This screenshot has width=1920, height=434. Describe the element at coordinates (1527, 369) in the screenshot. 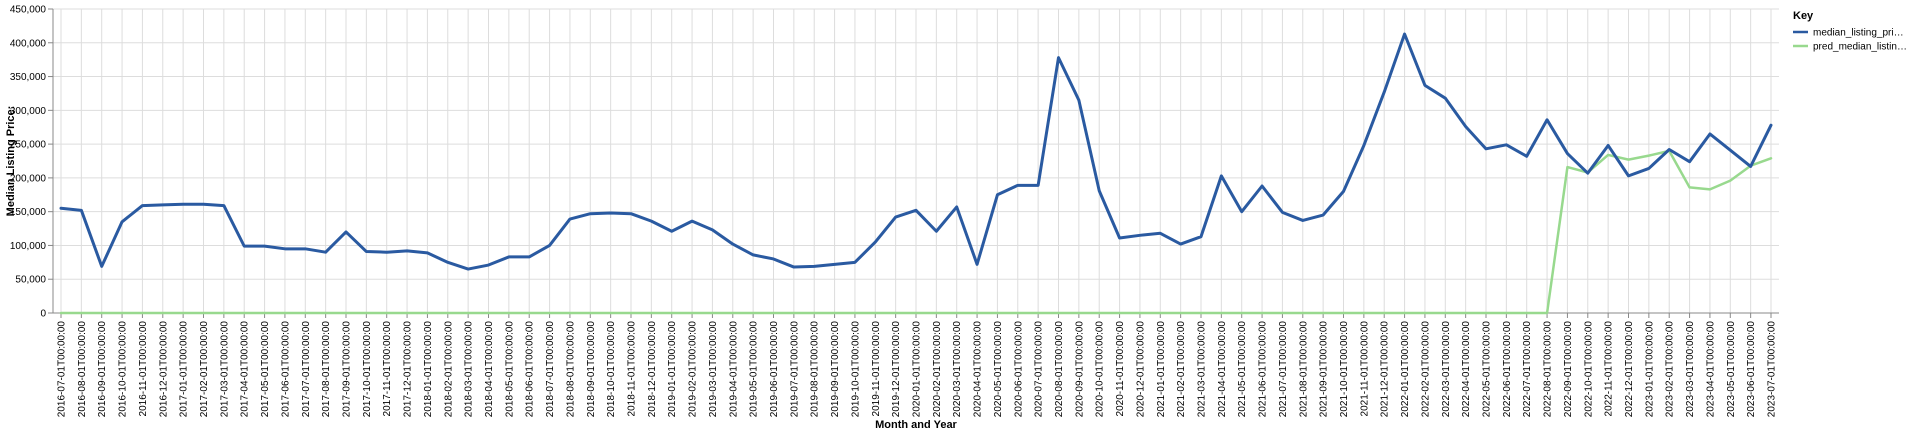

I see `x-tick-label: 2022-07-01T00:00:00` at that location.